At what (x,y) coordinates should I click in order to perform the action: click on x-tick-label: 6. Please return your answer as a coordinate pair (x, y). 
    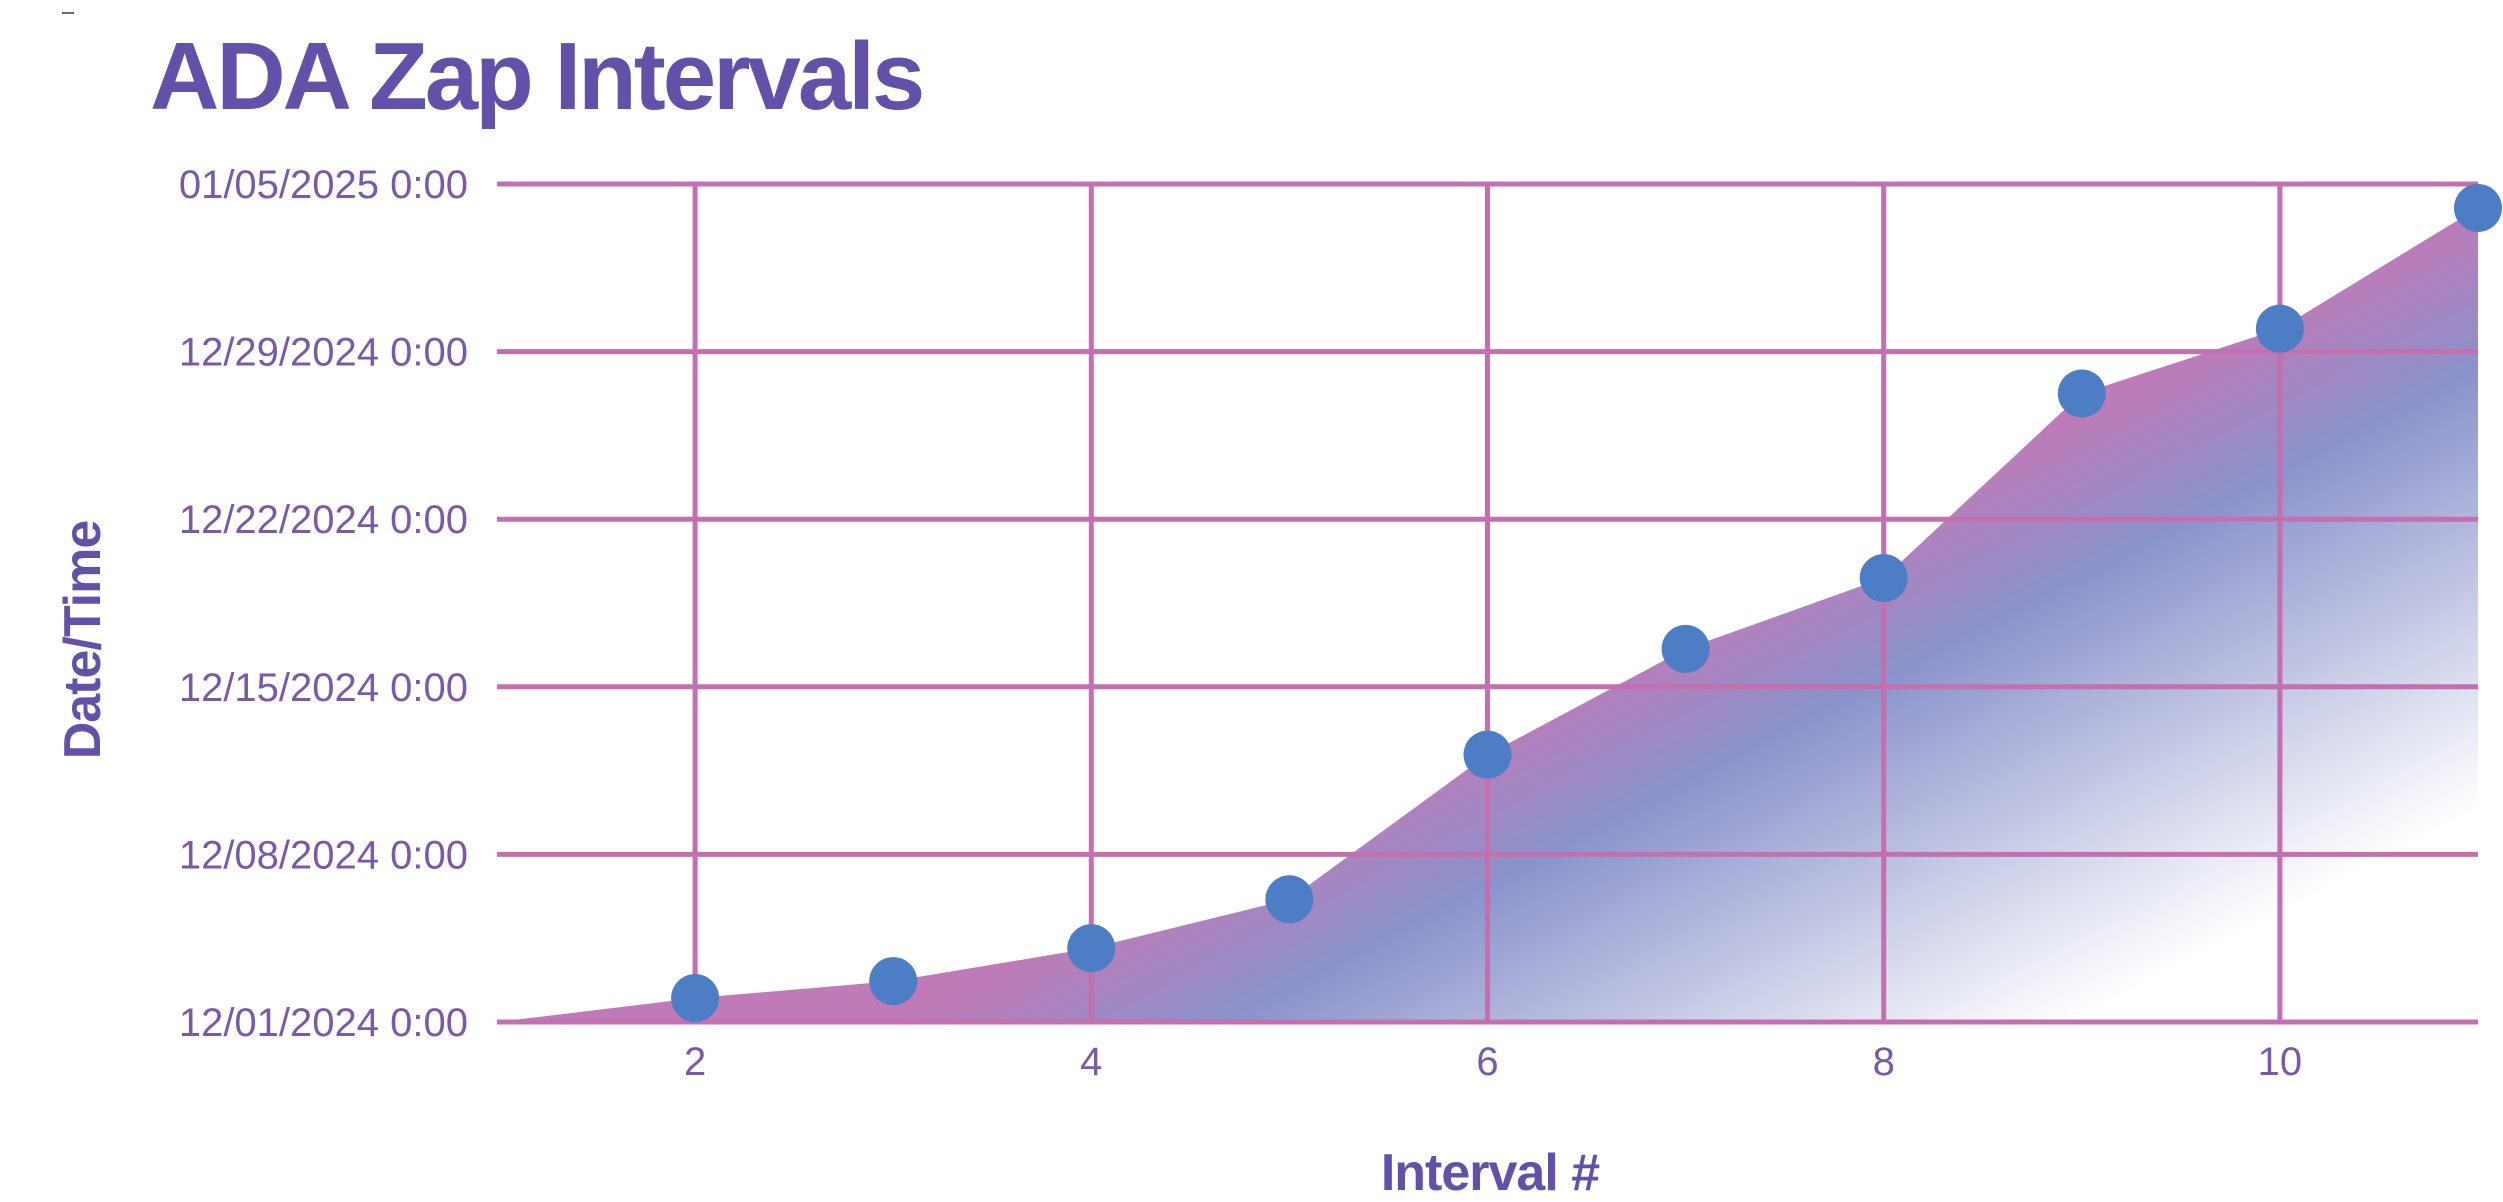
    Looking at the image, I should click on (1487, 1062).